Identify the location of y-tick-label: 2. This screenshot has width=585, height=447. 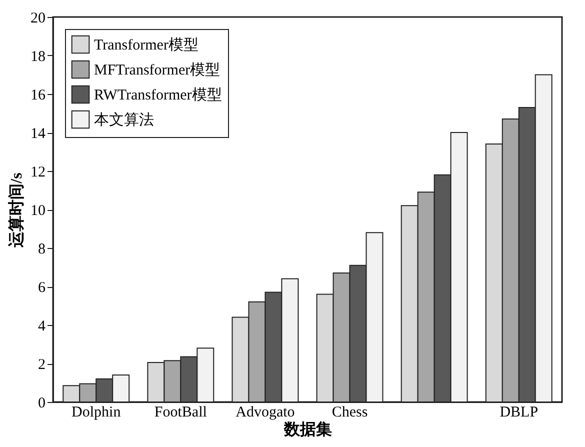
(42, 365).